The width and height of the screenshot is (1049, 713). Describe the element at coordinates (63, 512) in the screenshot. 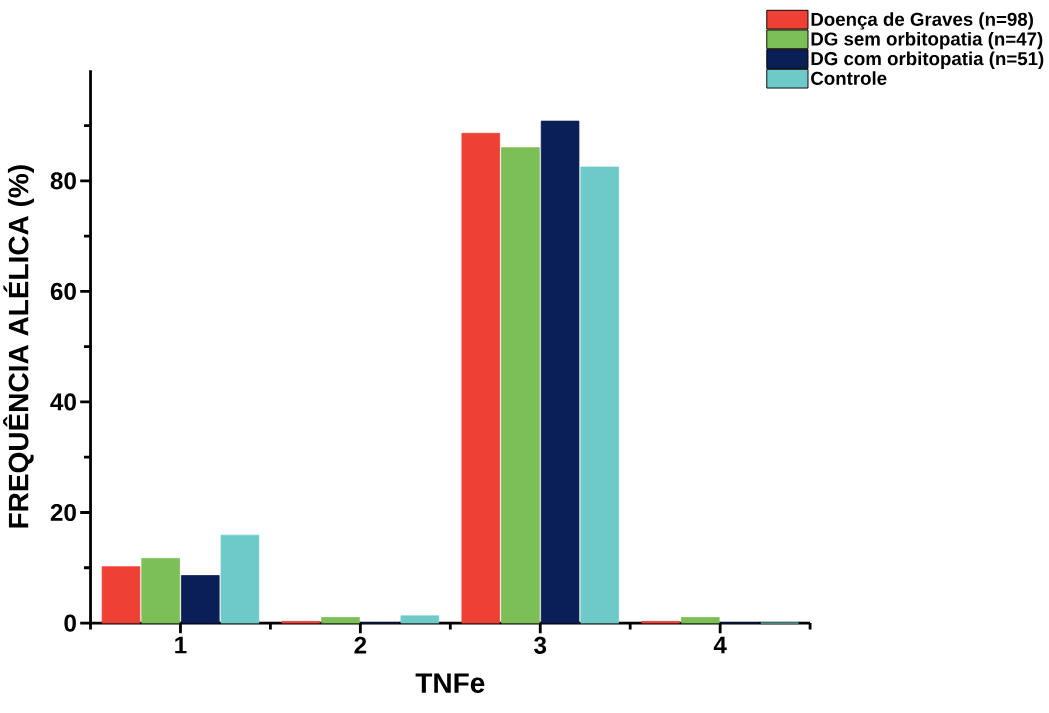

I see `y-tick-label: 20` at that location.